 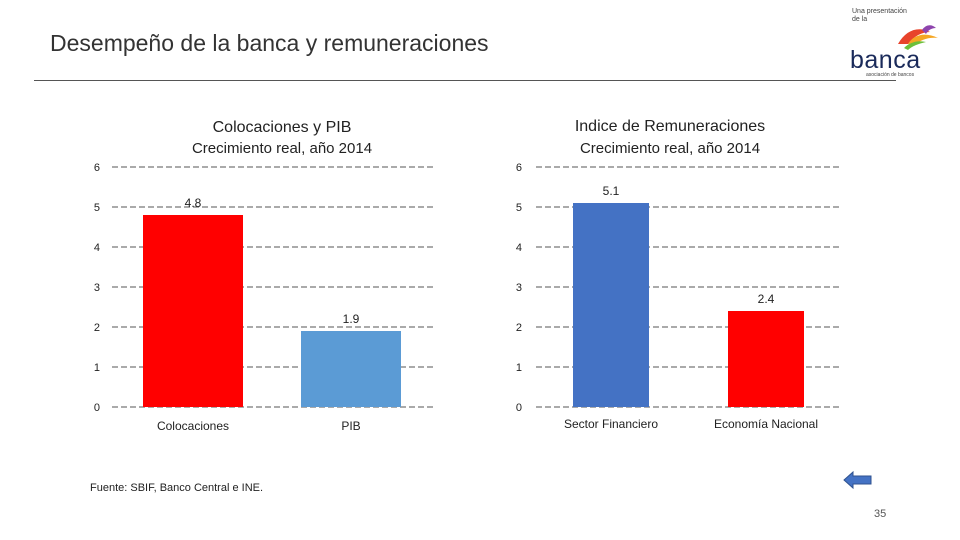 What do you see at coordinates (193, 311) in the screenshot?
I see `bar-colocaciones` at bounding box center [193, 311].